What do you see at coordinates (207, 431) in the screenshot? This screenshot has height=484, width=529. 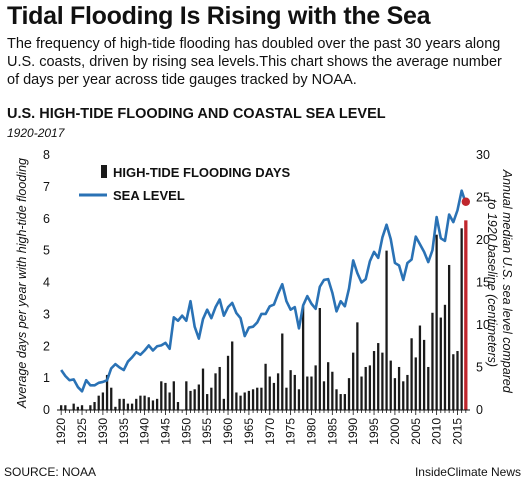 I see `x-tick-label: 1955` at bounding box center [207, 431].